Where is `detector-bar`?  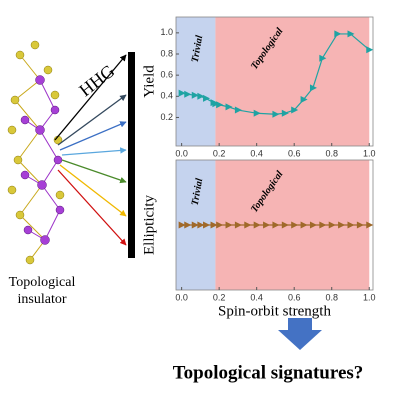 detector-bar is located at coordinates (131, 155).